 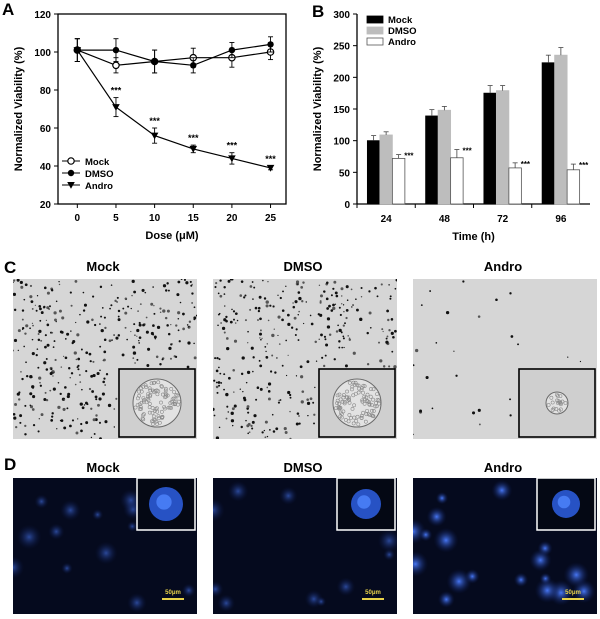 I want to click on legend-swatch, so click(x=375, y=19).